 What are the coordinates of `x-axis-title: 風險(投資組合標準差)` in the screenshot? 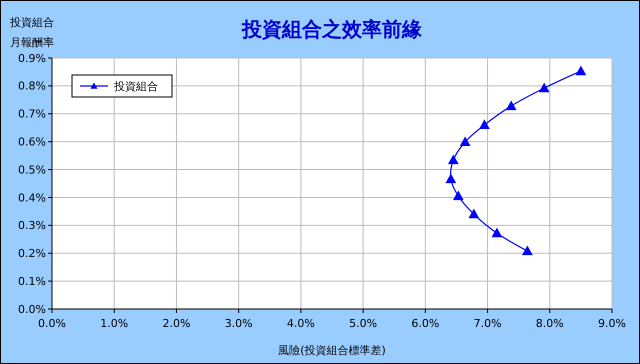 It's located at (332, 350).